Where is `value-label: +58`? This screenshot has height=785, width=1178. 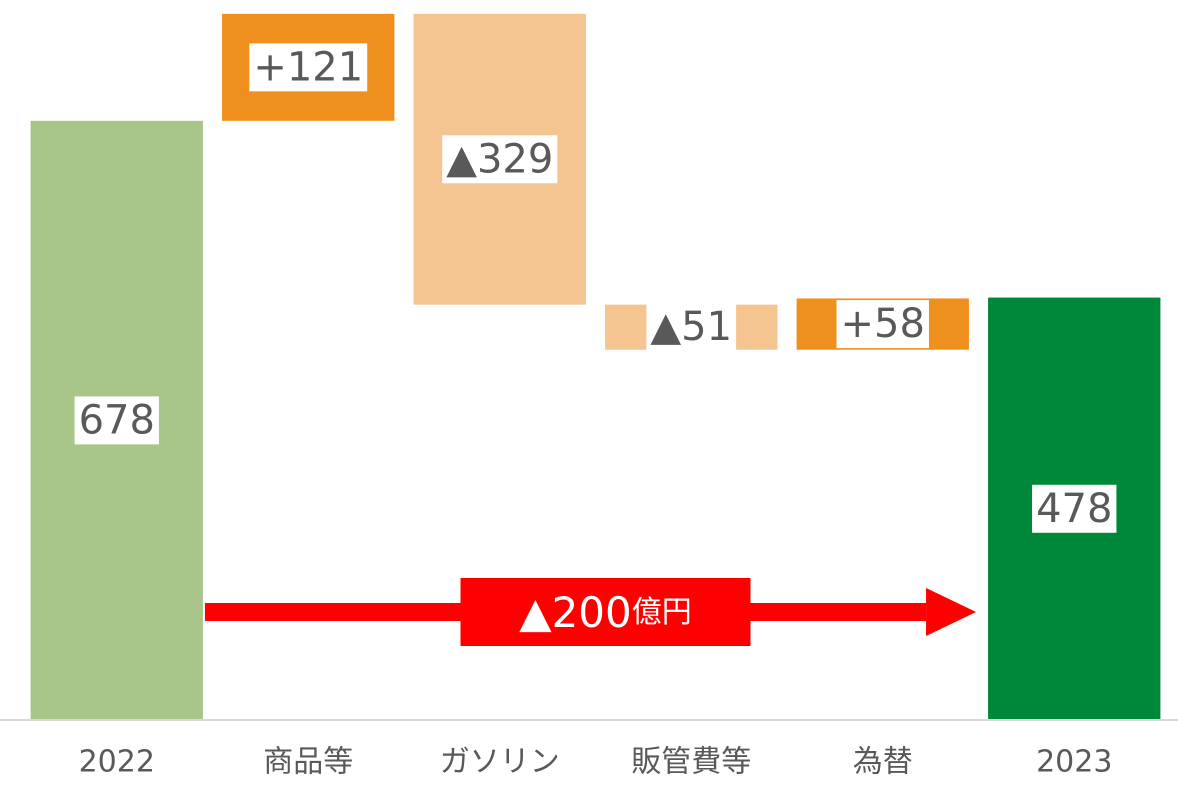 value-label: +58 is located at coordinates (883, 324).